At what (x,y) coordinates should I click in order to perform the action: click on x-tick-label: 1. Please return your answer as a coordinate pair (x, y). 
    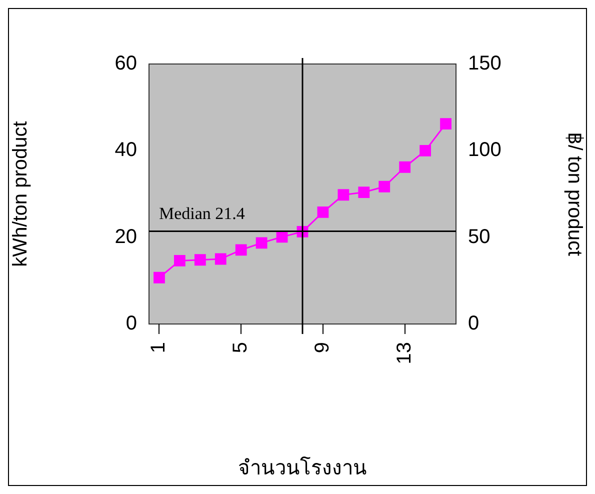
    Looking at the image, I should click on (159, 348).